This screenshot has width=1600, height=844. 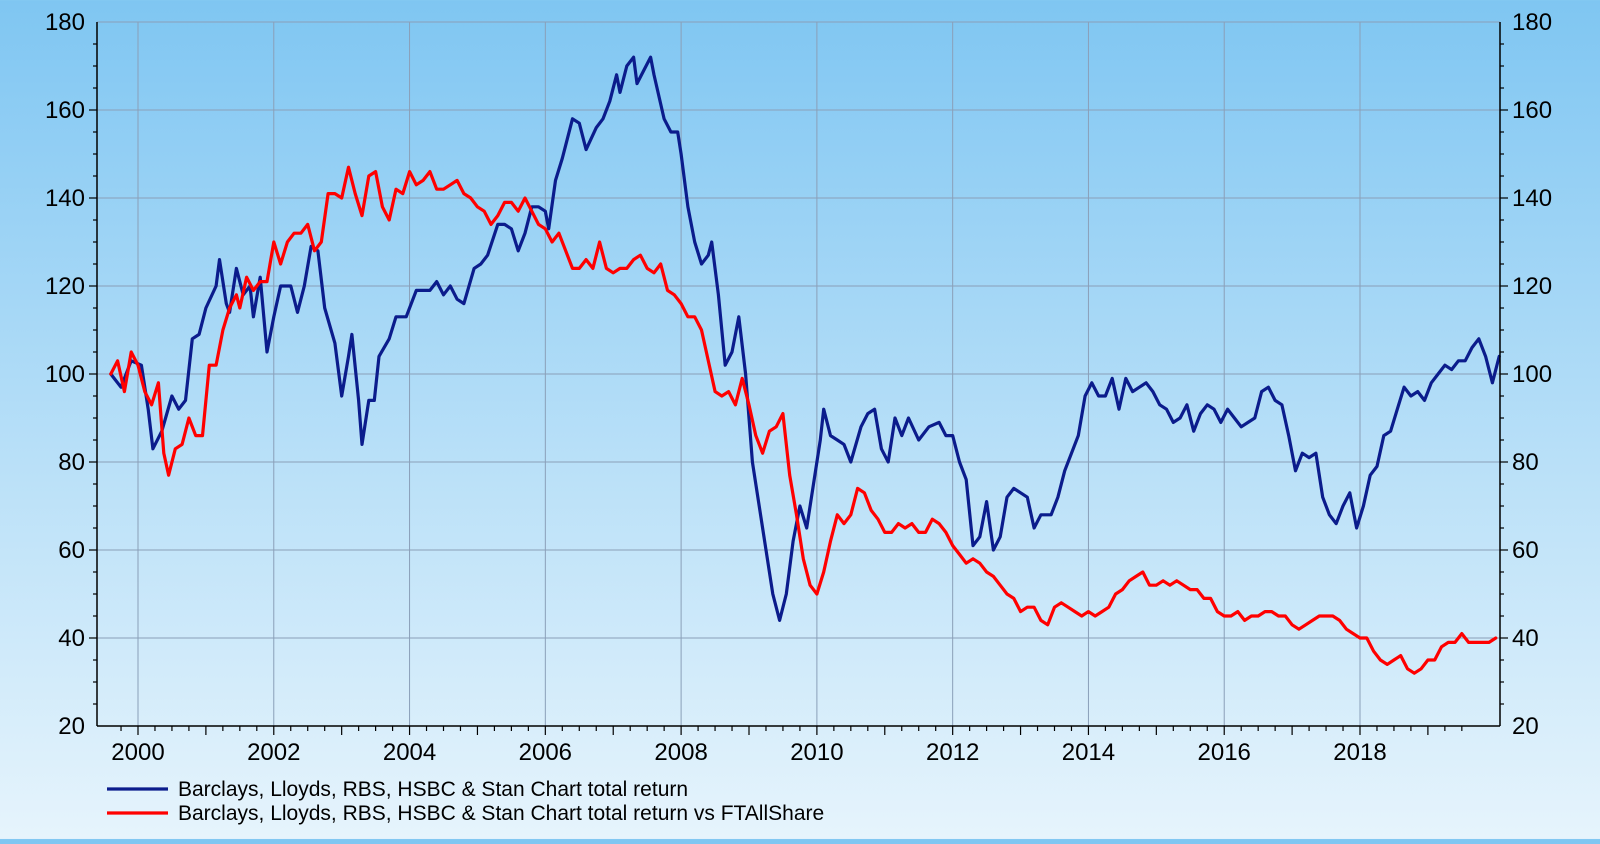 I want to click on y-tick-label-right: 80, so click(x=1525, y=462).